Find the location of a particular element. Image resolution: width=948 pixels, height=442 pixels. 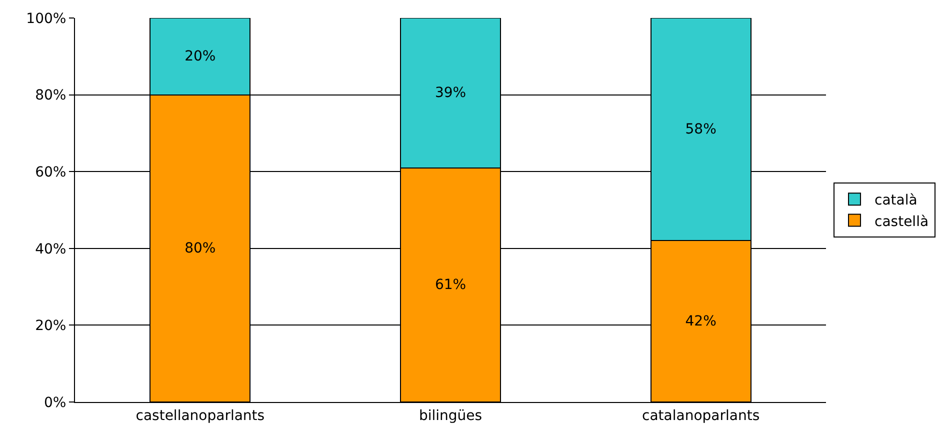

y-tick-label: 40% is located at coordinates (50, 249).